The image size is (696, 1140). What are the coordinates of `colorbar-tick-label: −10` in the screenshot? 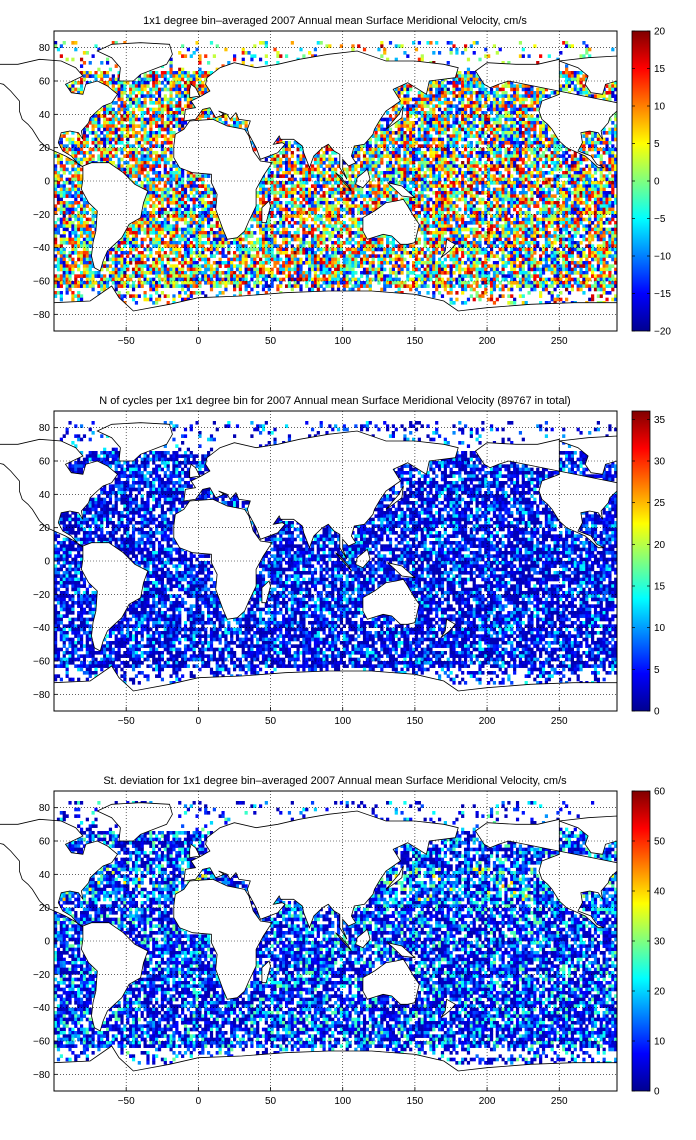 It's located at (662, 257).